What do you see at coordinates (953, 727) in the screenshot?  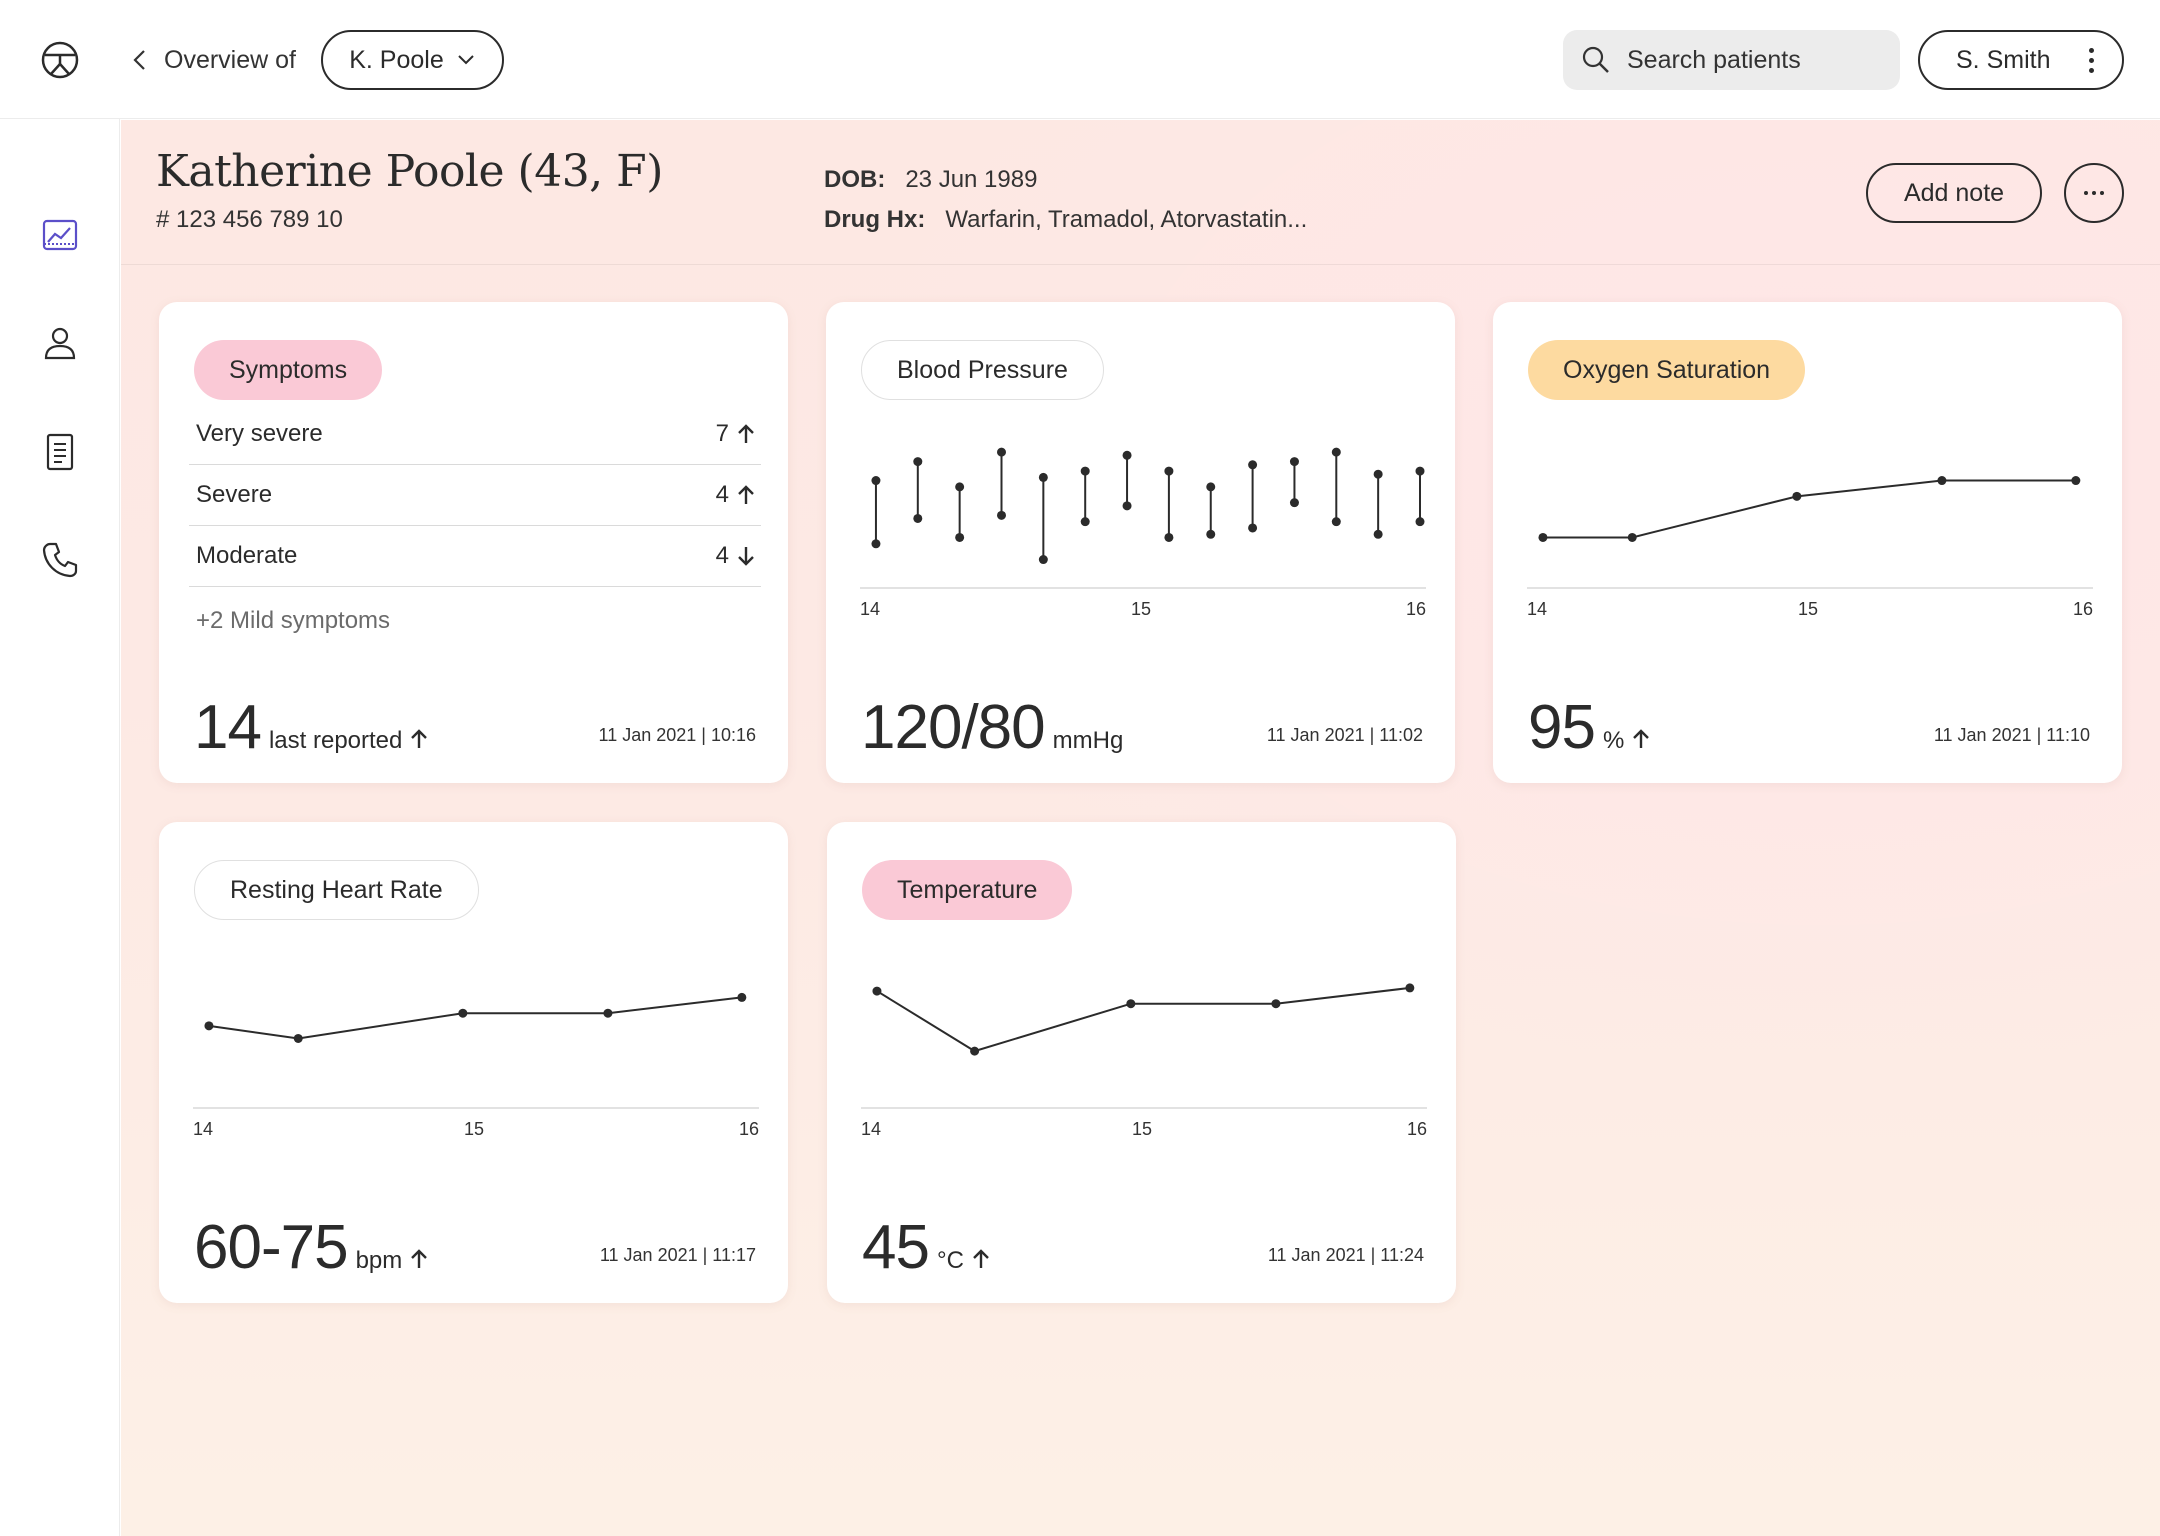 I see `blood-pressure-value: 120/80` at bounding box center [953, 727].